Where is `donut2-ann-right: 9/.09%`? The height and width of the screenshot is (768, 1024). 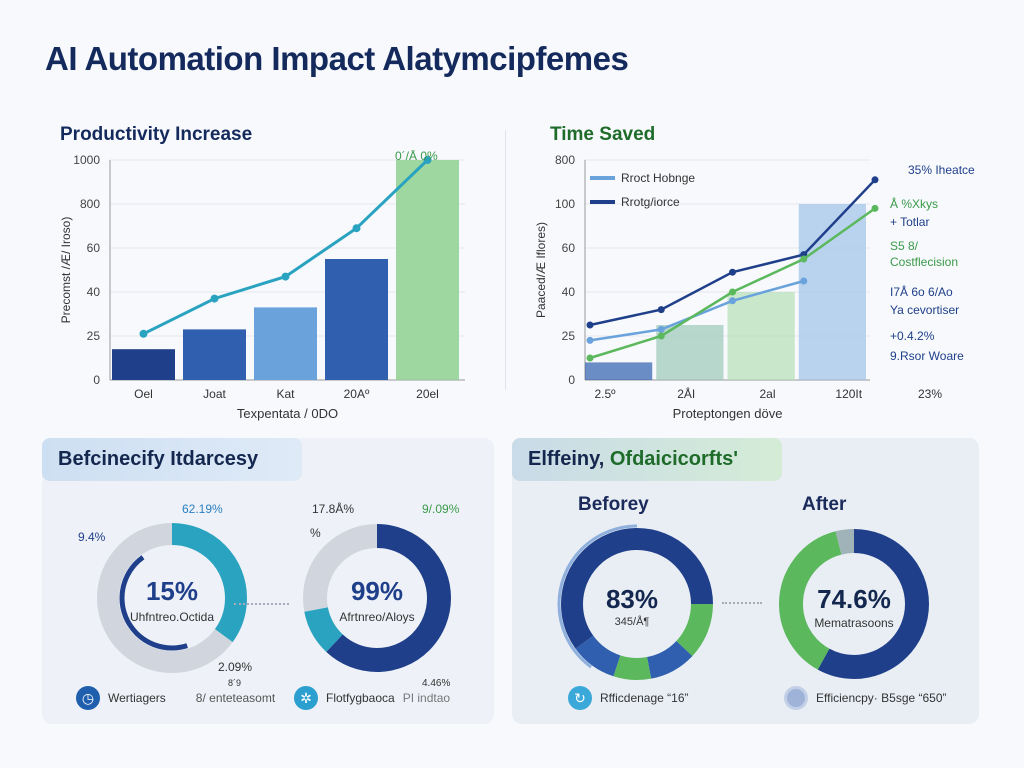 donut2-ann-right: 9/.09% is located at coordinates (441, 509).